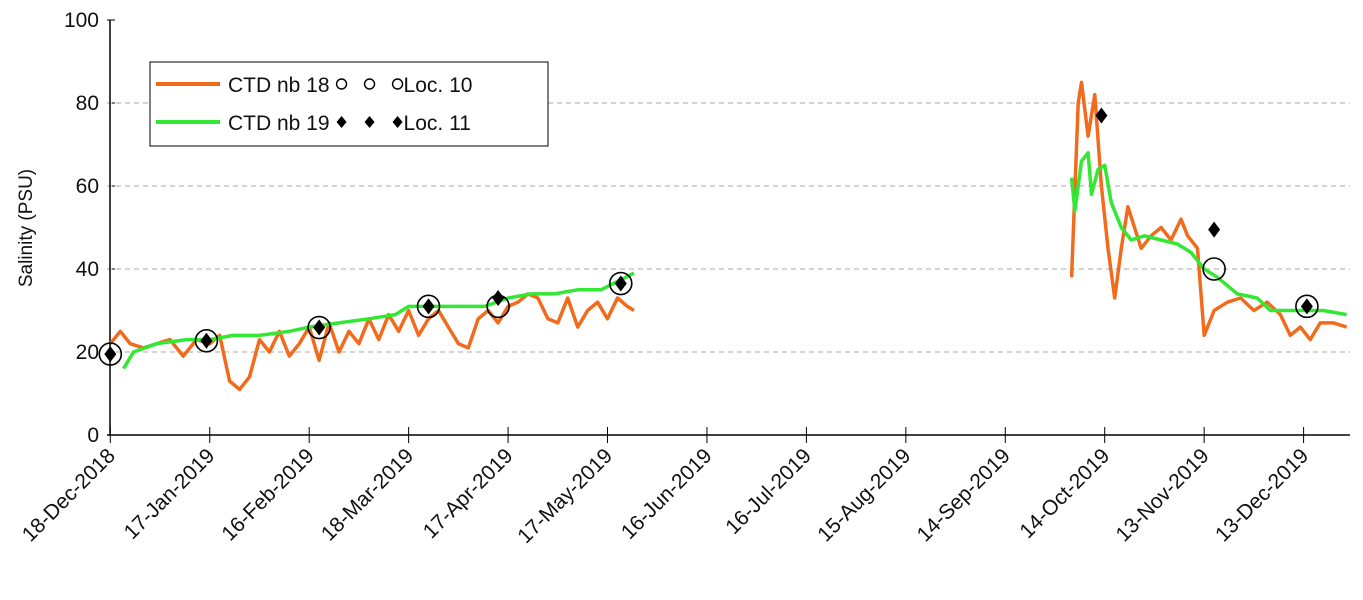  What do you see at coordinates (438, 85) in the screenshot?
I see `legend-label: Loc. 10` at bounding box center [438, 85].